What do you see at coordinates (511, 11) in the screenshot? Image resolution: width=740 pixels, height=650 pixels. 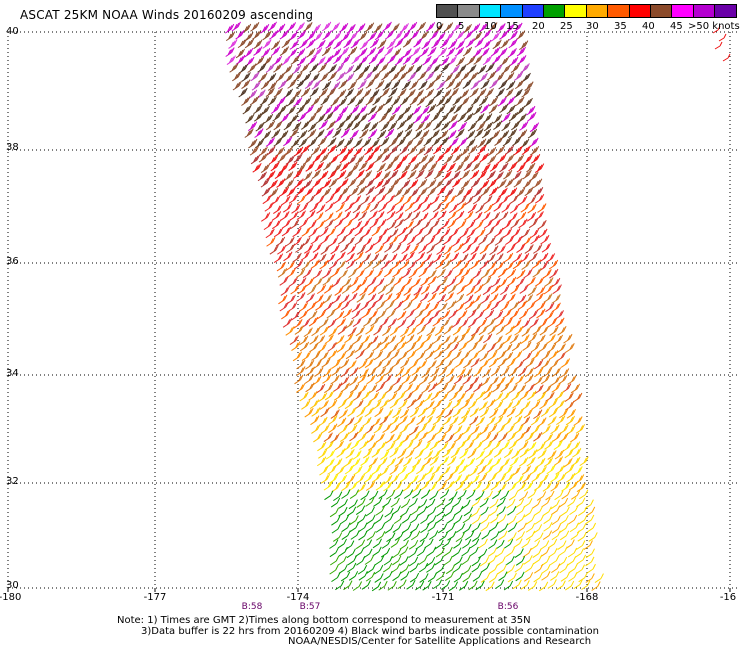 I see `legend-swatch` at bounding box center [511, 11].